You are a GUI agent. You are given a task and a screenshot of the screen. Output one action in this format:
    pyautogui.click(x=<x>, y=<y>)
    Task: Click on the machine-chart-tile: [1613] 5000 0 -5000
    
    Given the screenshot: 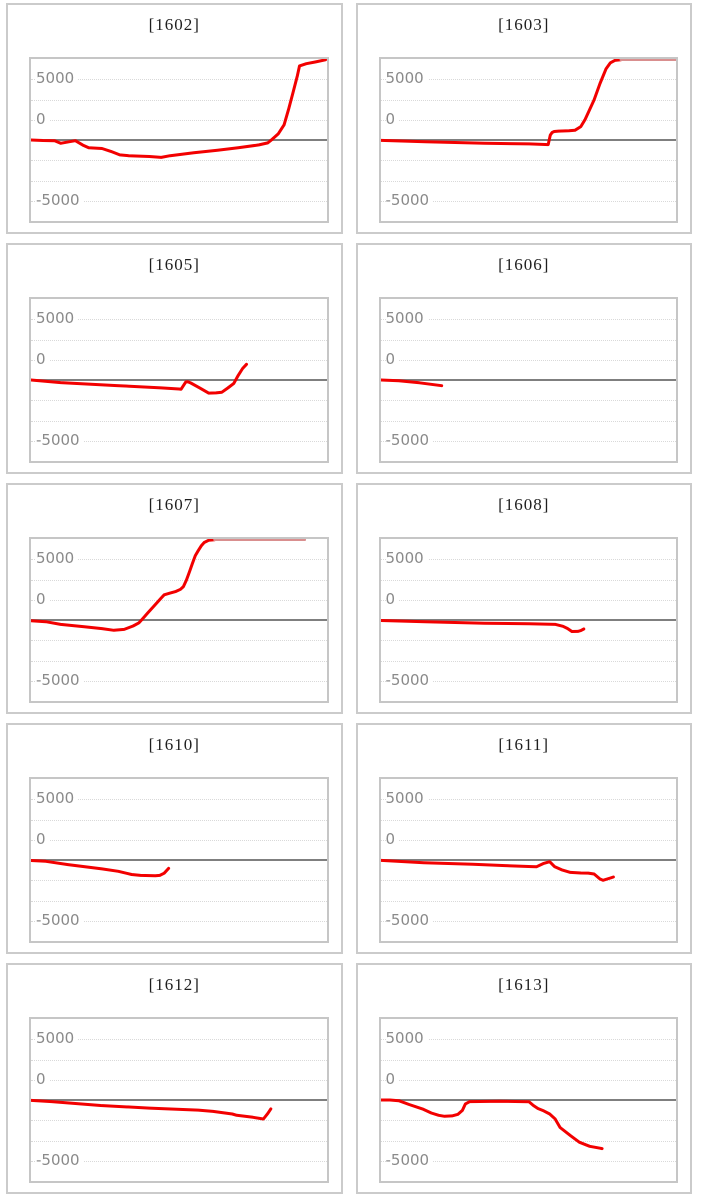 What is the action you would take?
    pyautogui.click(x=523, y=1078)
    